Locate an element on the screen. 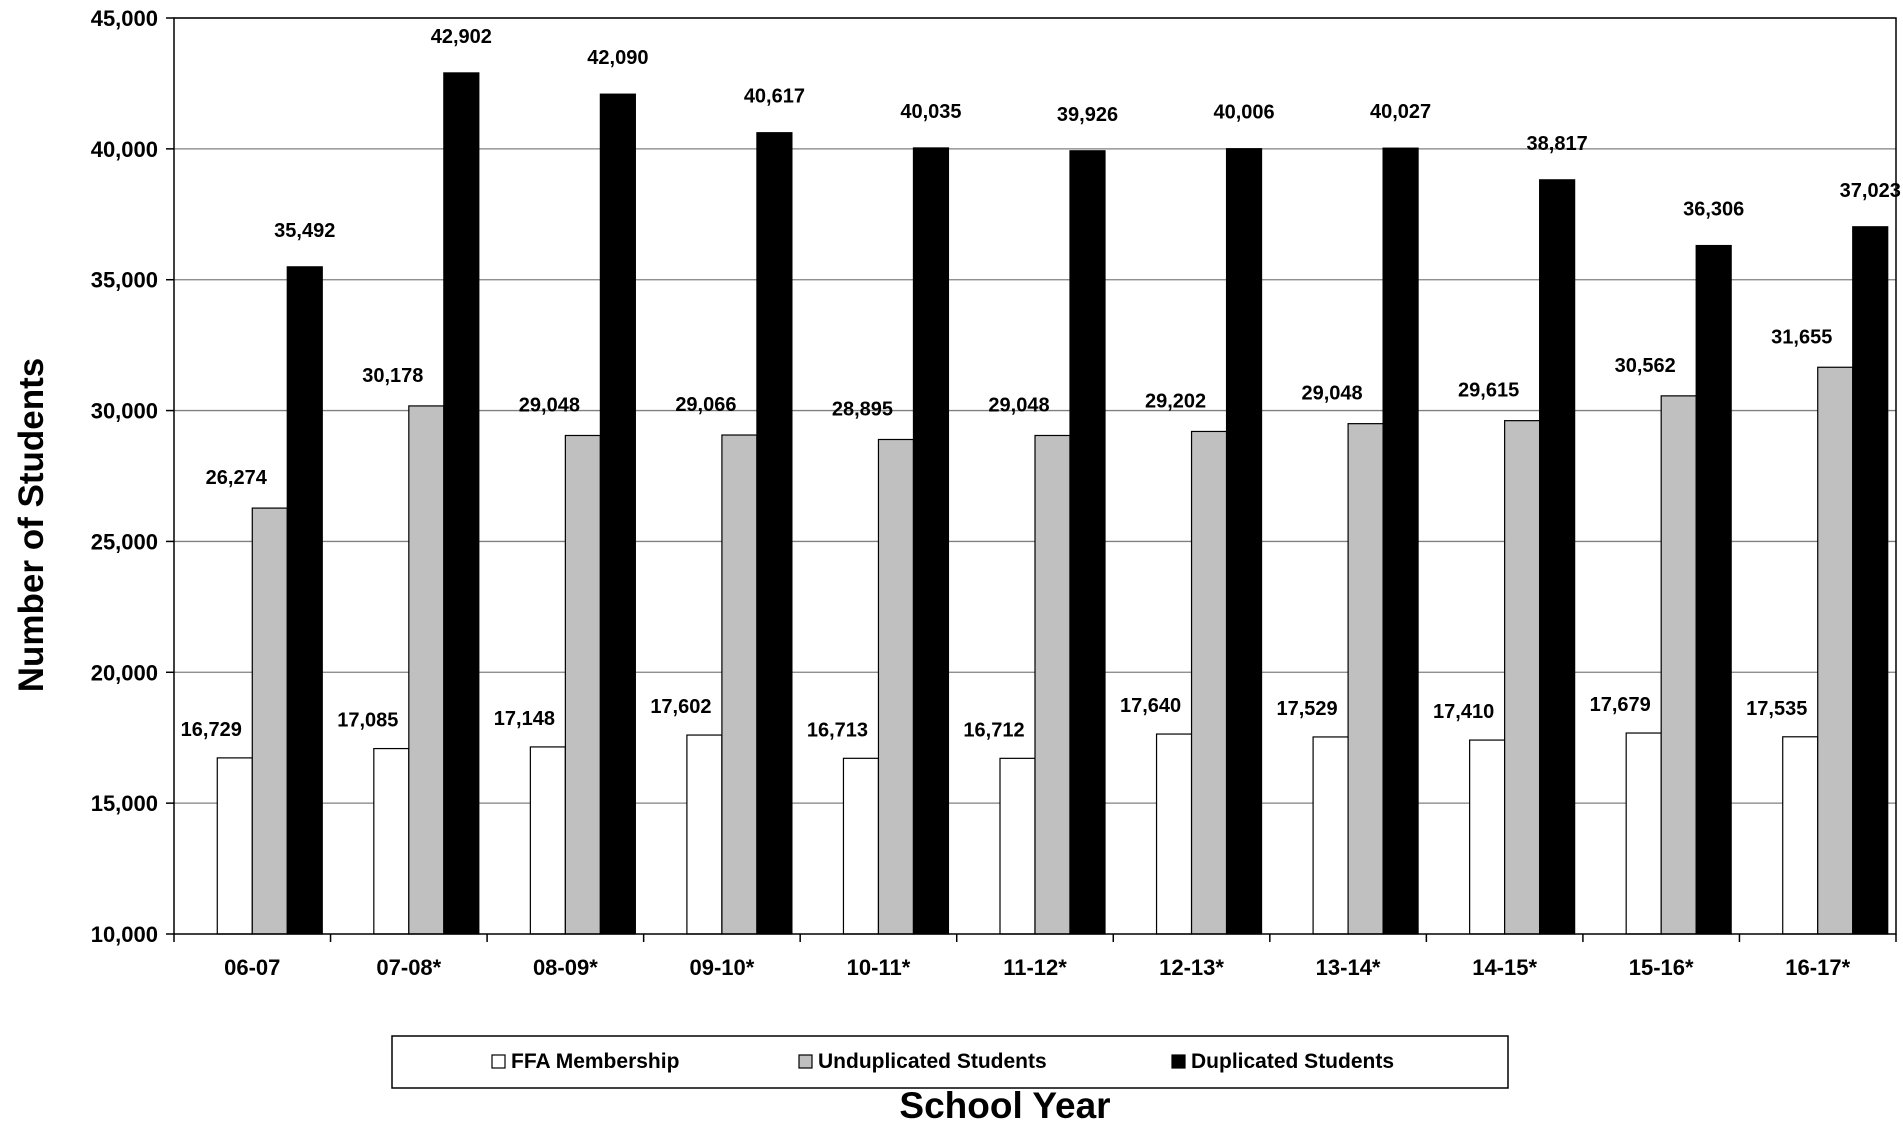 This screenshot has width=1903, height=1137. legend-box is located at coordinates (950, 1062).